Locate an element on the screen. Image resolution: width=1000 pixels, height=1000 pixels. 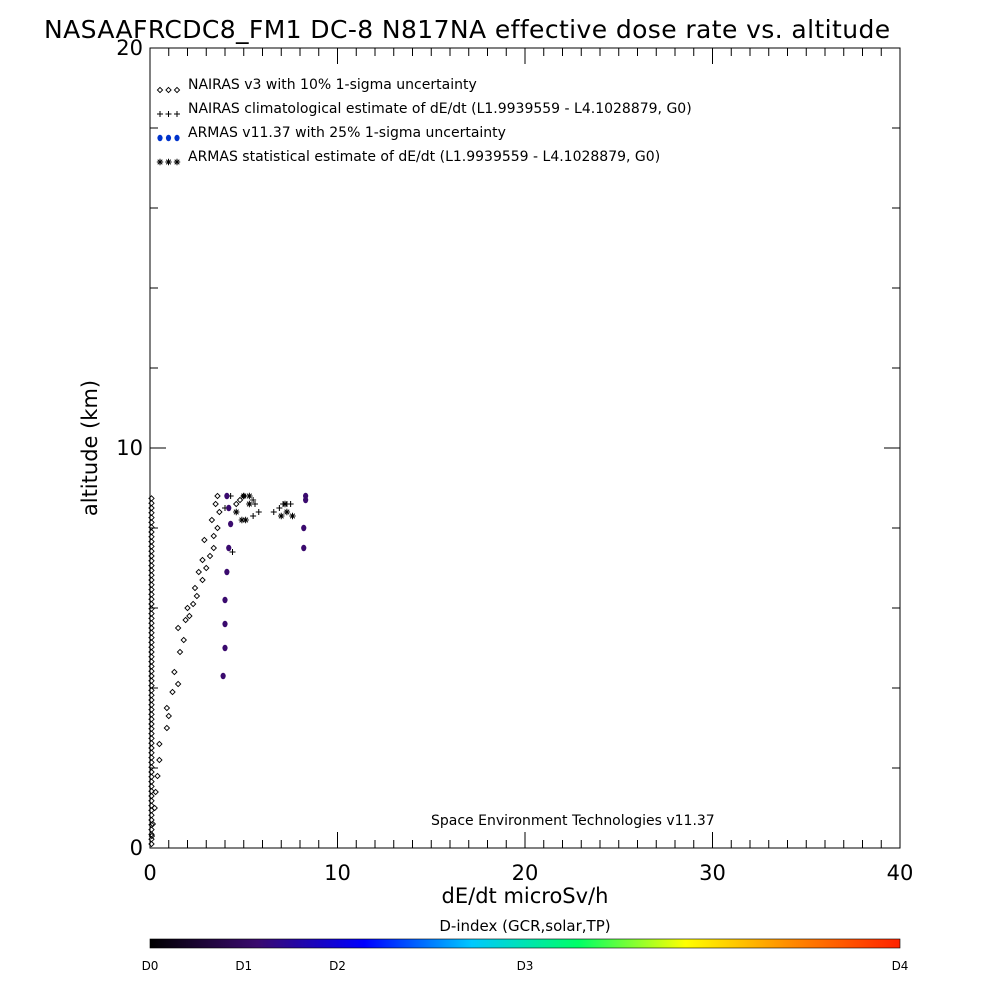
x-axis-title: dE/dt microSv/h is located at coordinates (525, 896).